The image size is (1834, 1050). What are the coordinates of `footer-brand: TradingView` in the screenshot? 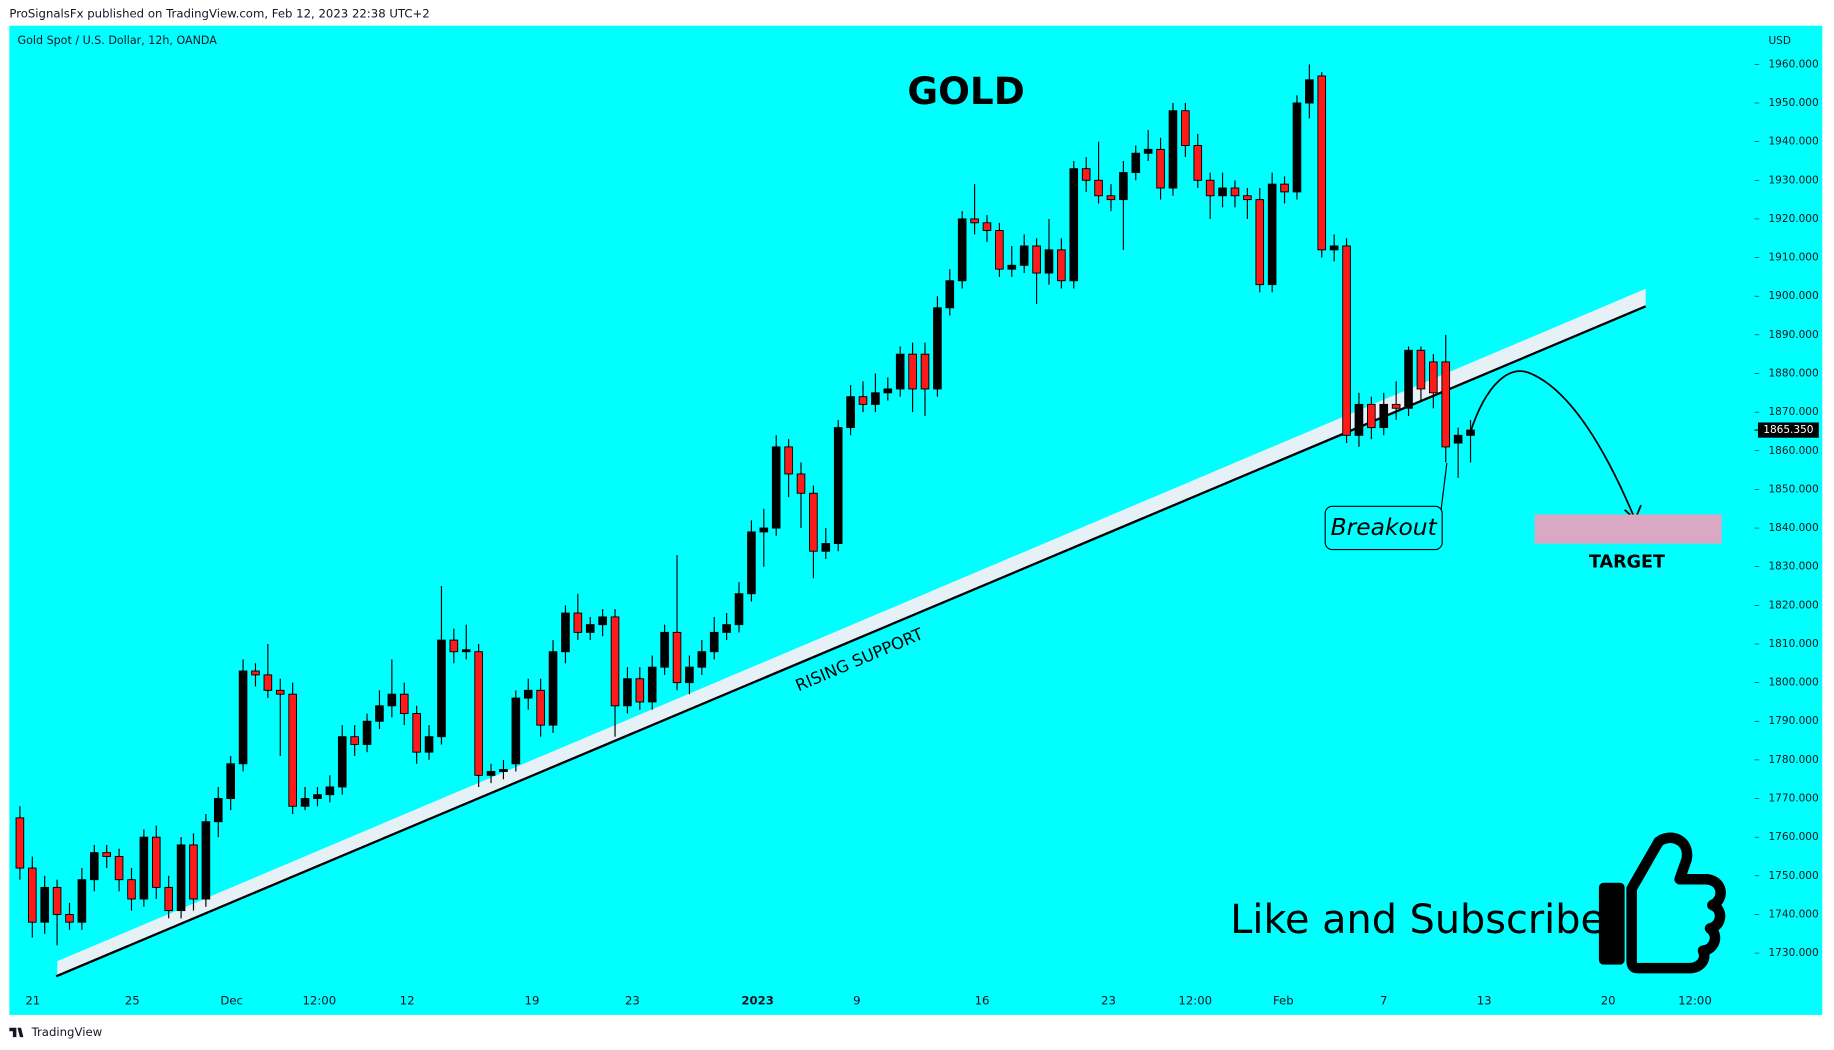 It's located at (67, 1032).